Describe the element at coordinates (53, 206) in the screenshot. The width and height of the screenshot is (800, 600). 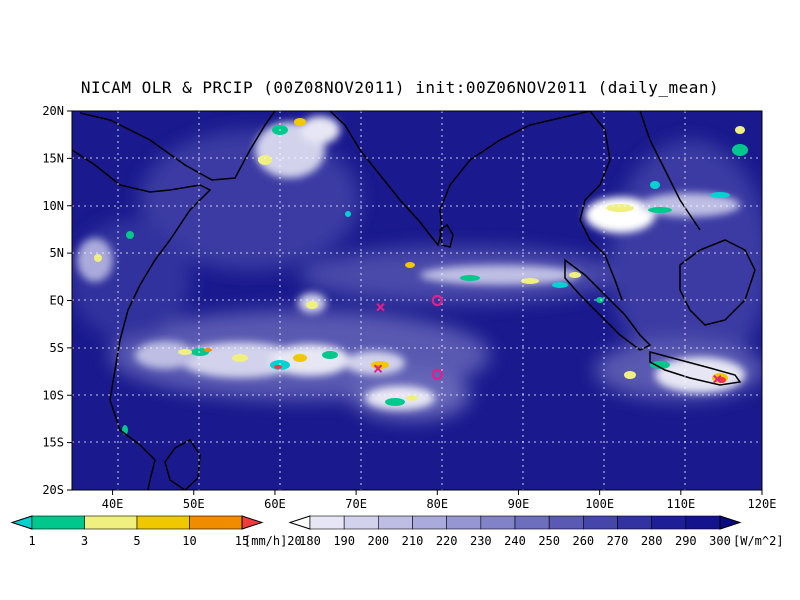
I see `y-tick-label: 10N` at that location.